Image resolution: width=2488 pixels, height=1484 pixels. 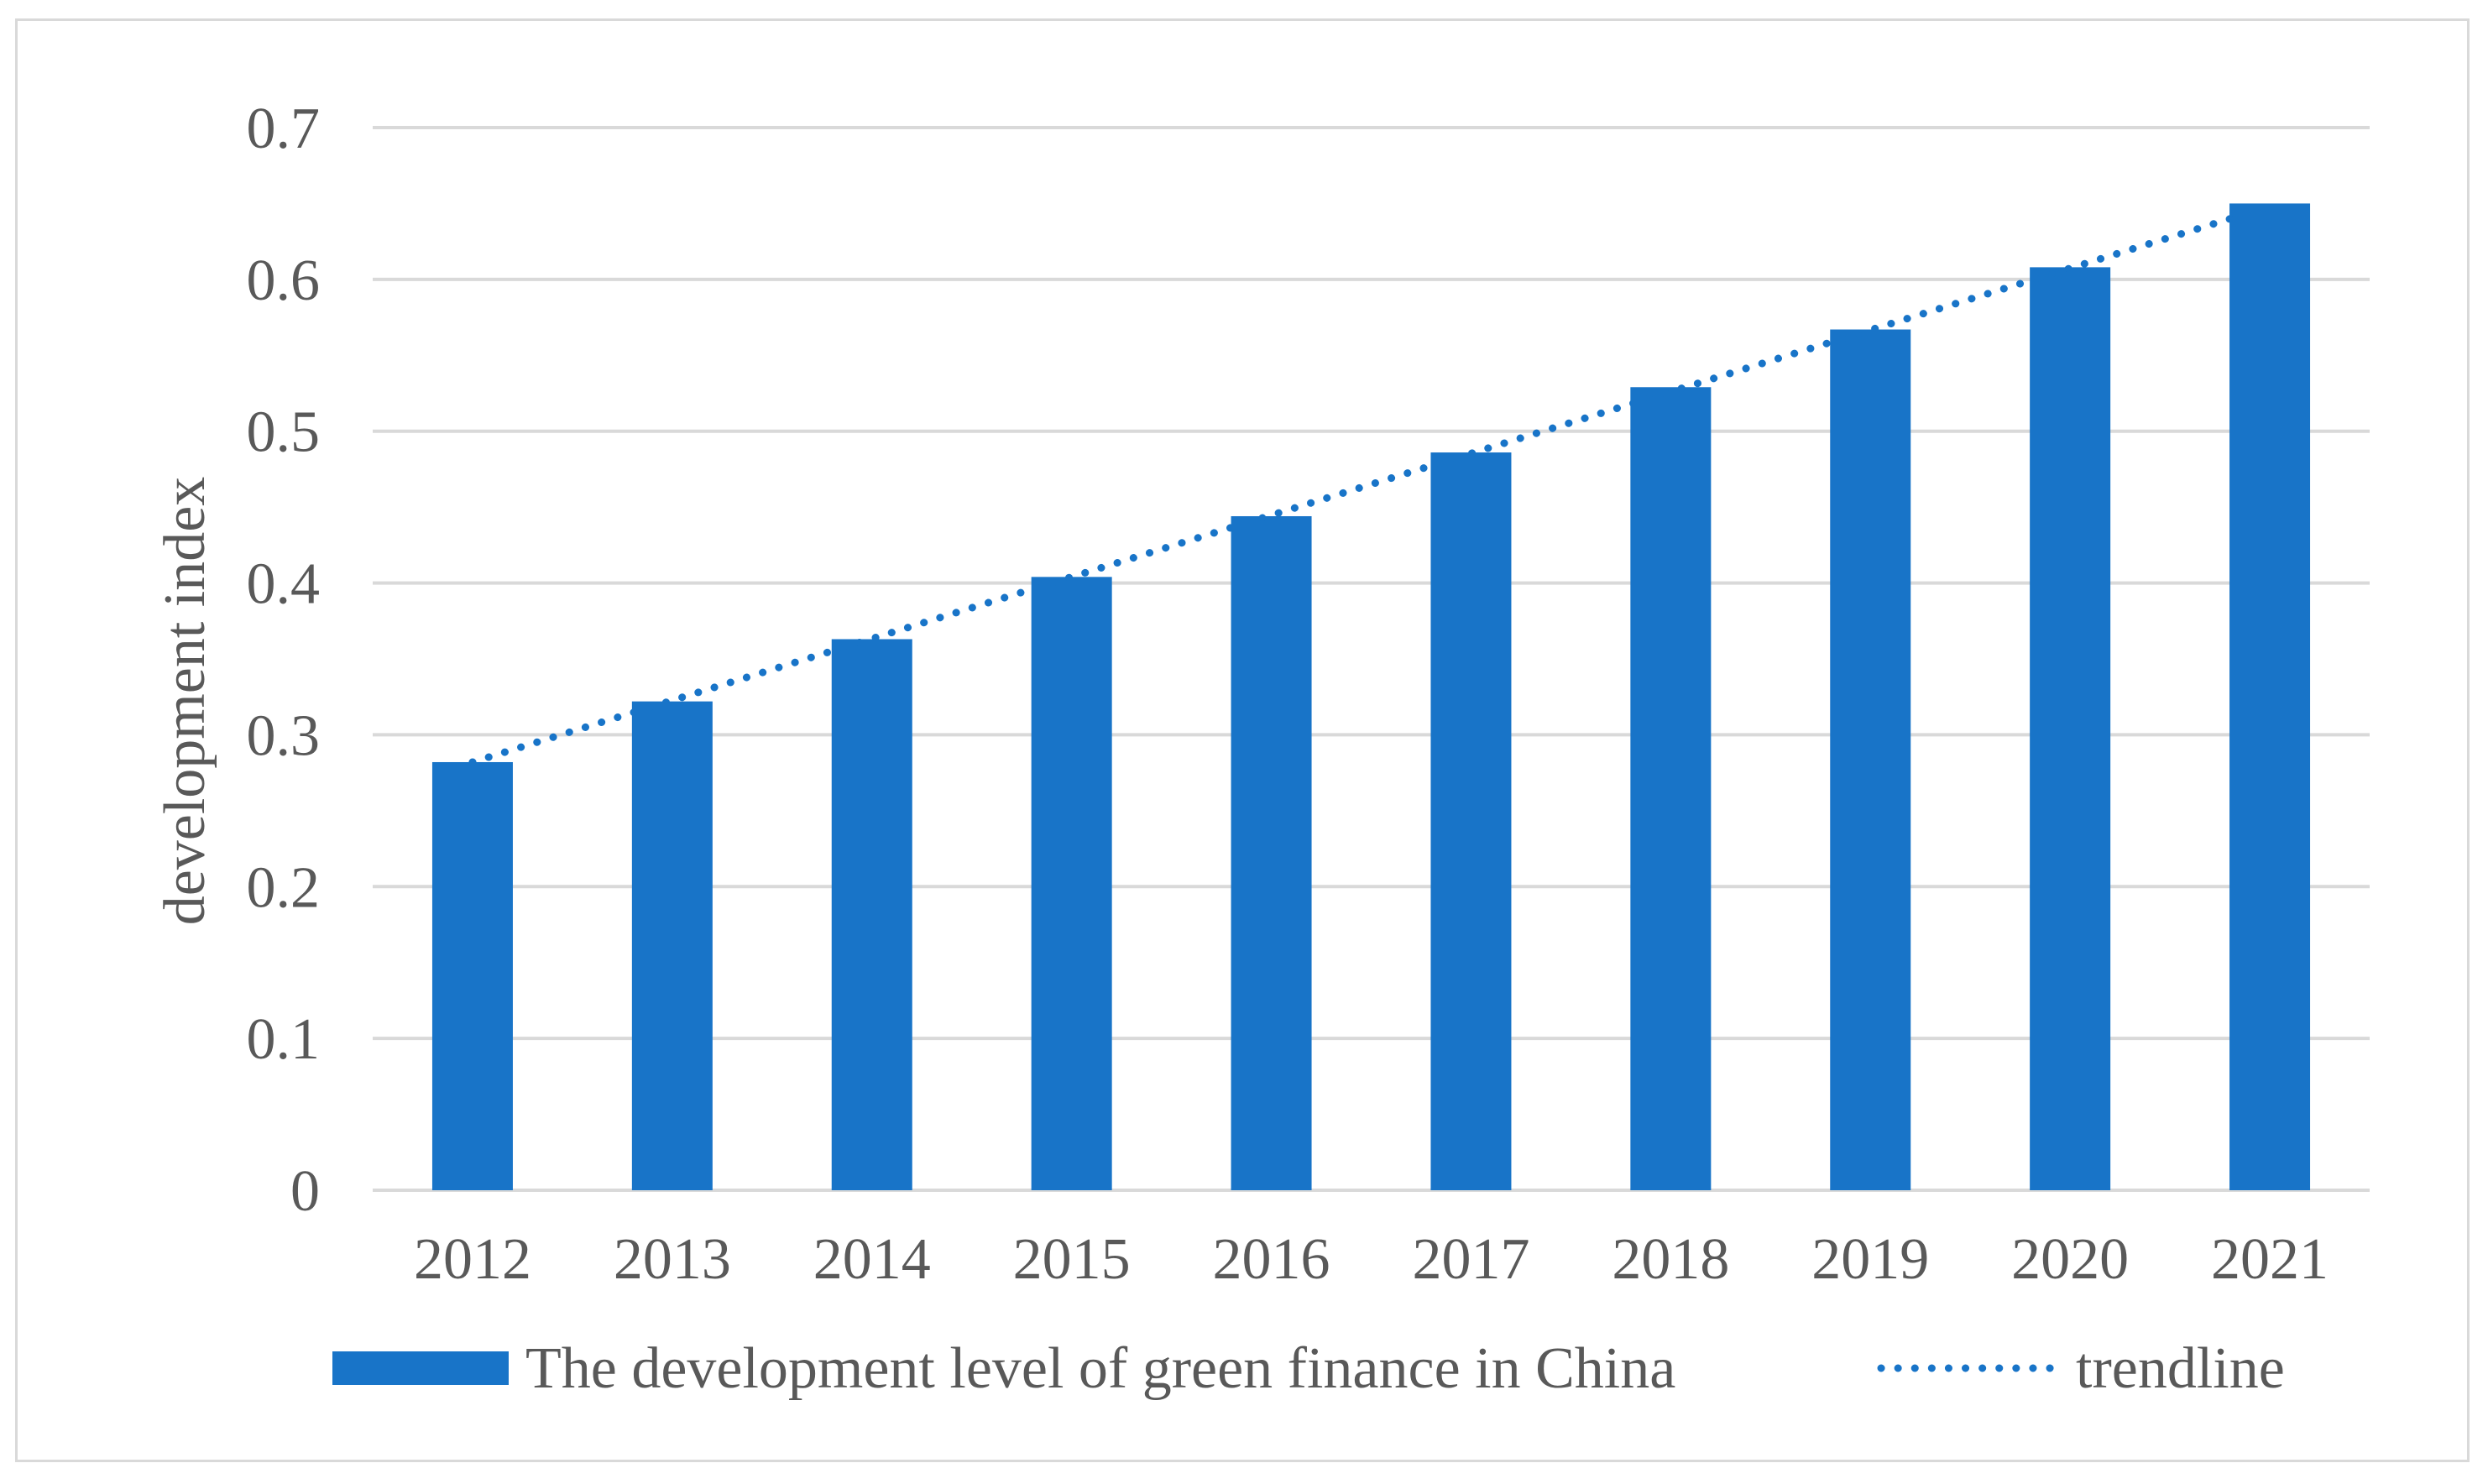 I want to click on x-tick-label: 2015, so click(x=1072, y=1259).